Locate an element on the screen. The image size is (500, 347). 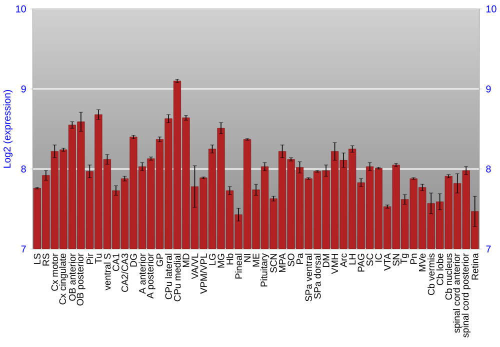
y-axis-title: Log2 (expression) is located at coordinates (8, 129).